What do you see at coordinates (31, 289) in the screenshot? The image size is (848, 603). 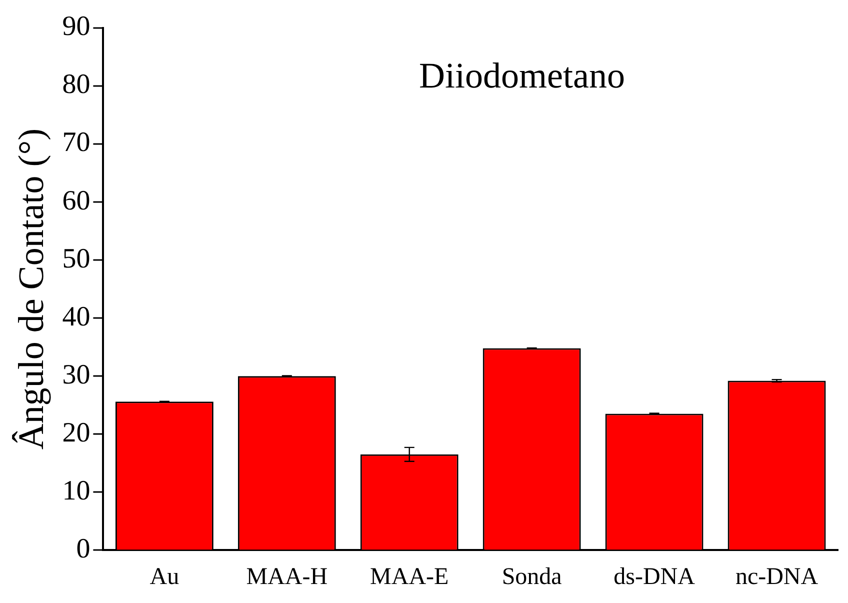 I see `y-axis-title: Ângulo de Contato (°)` at bounding box center [31, 289].